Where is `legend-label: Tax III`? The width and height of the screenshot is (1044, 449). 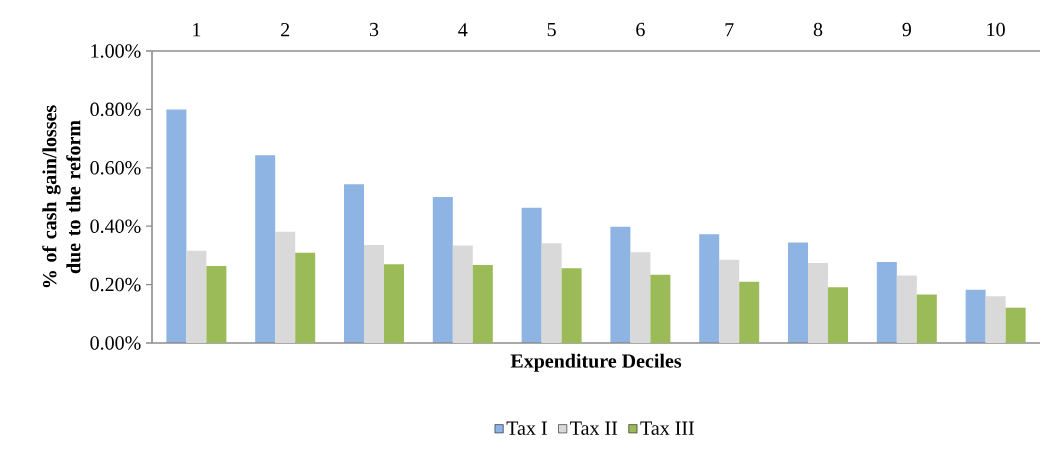 legend-label: Tax III is located at coordinates (667, 428).